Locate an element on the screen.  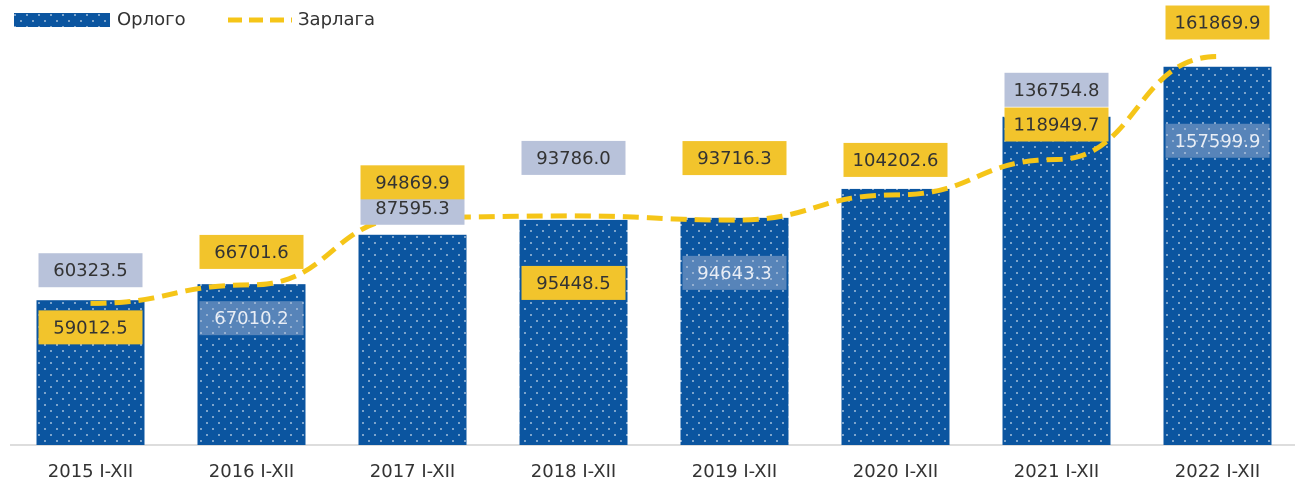
data-label: 136754.8 is located at coordinates (1057, 90).